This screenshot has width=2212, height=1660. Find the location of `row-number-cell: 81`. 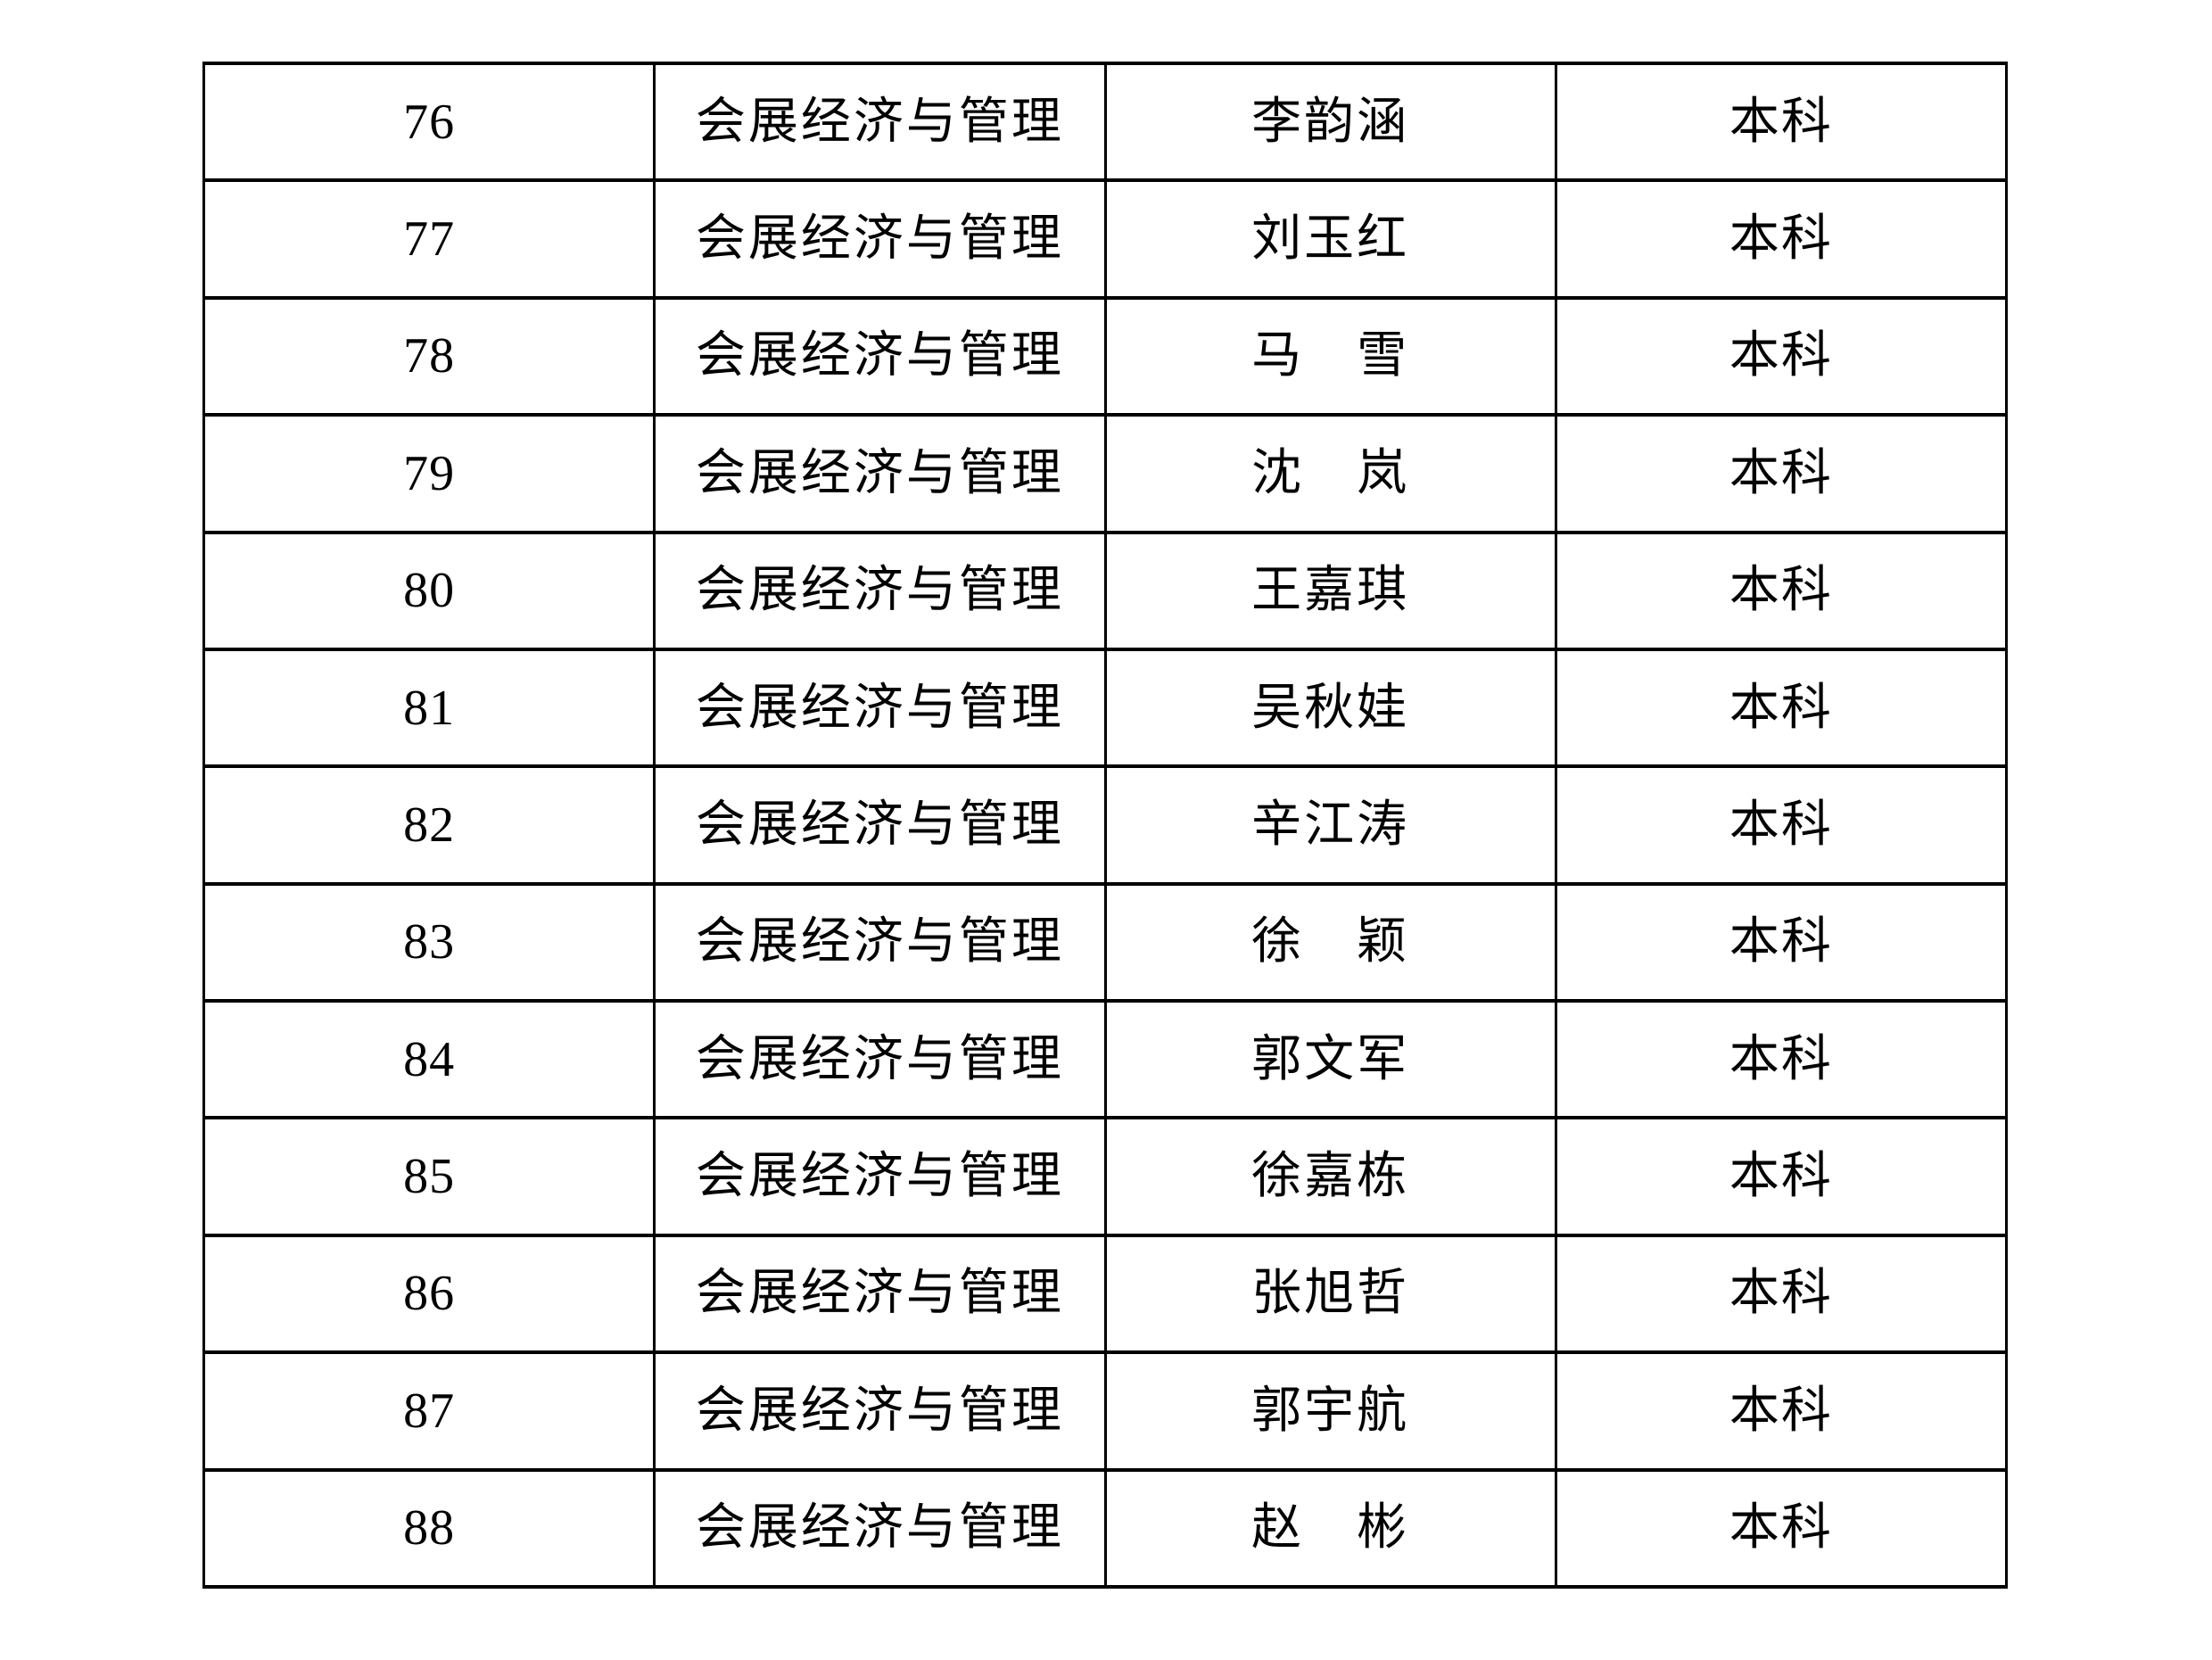

row-number-cell: 81 is located at coordinates (429, 708).